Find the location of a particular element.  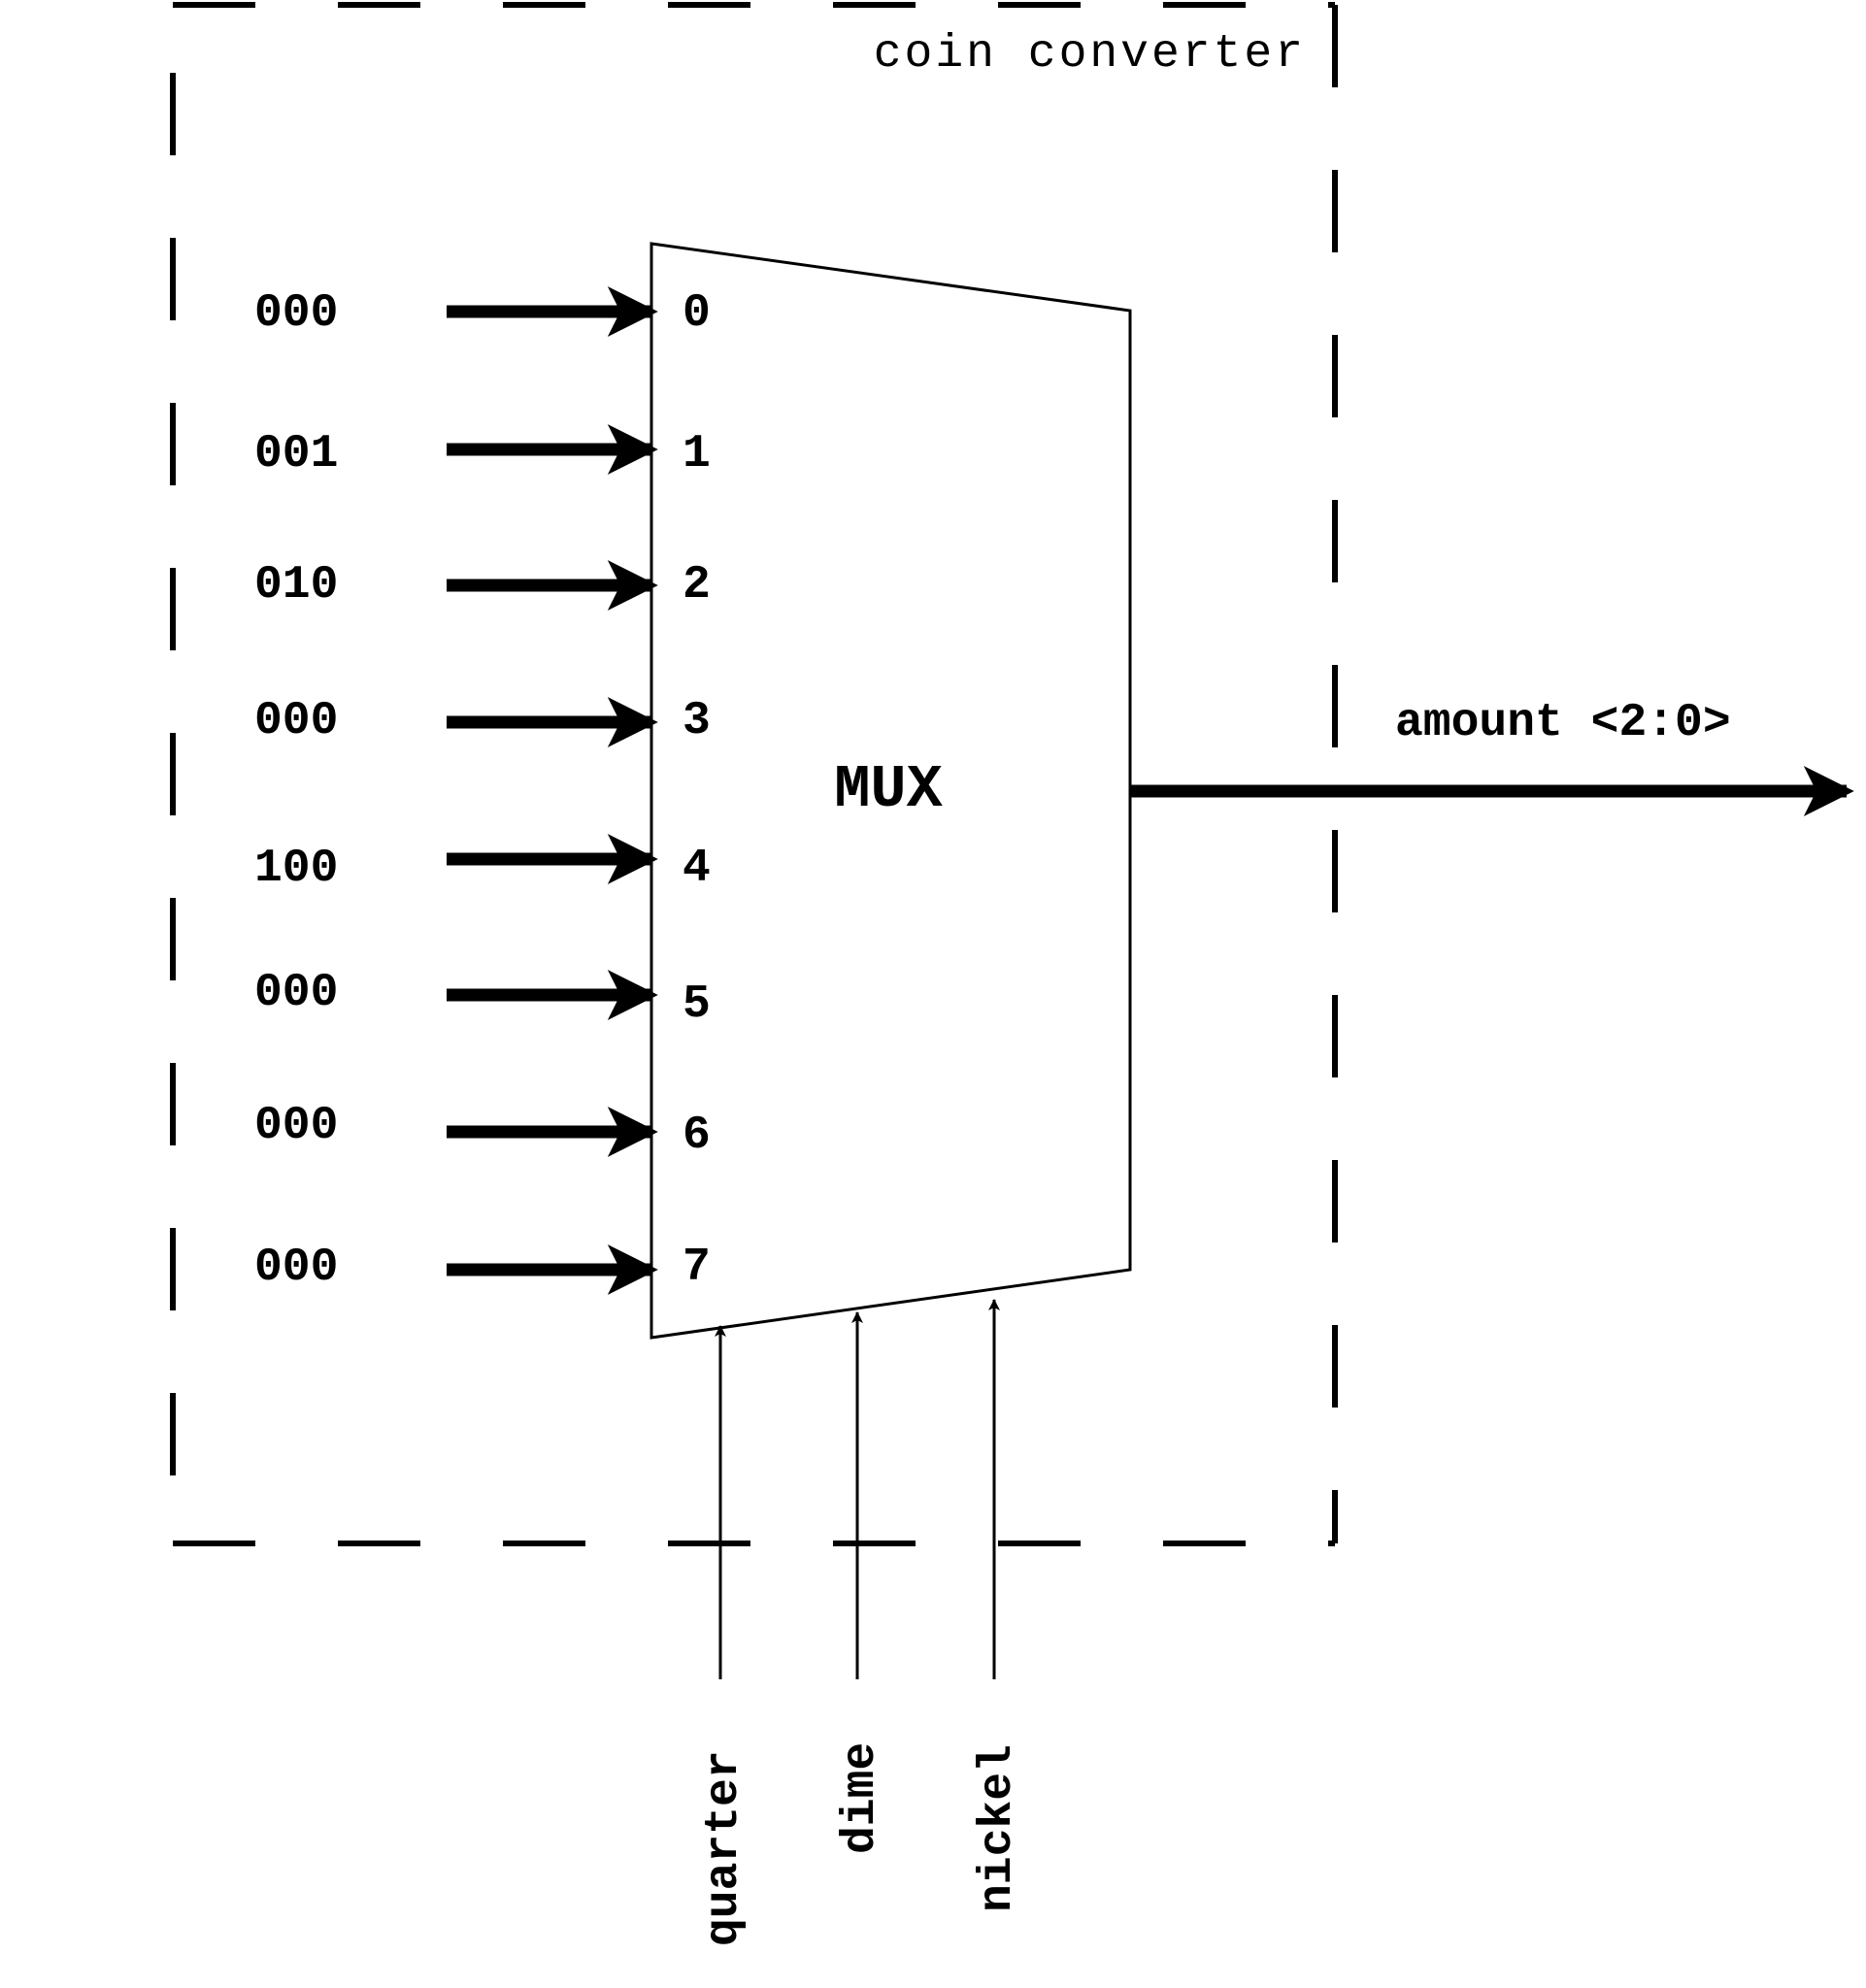

input-value: 100 is located at coordinates (296, 869).